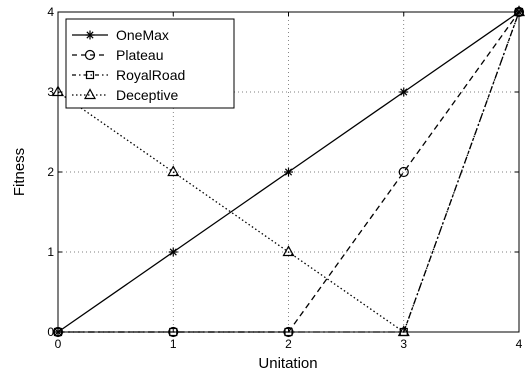 This screenshot has height=379, width=527. Describe the element at coordinates (287, 363) in the screenshot. I see `x-axis-label: Unitation` at that location.